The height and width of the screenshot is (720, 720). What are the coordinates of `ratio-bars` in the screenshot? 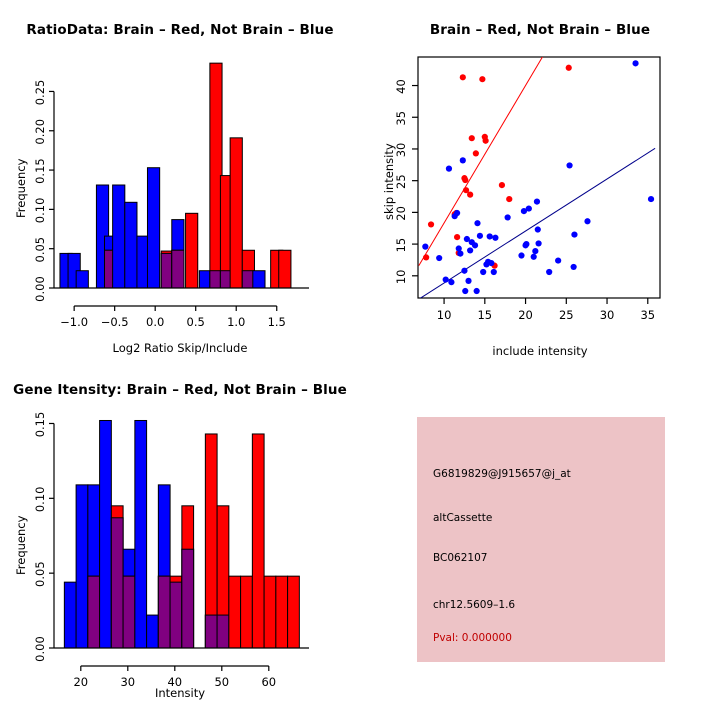 It's located at (175, 175).